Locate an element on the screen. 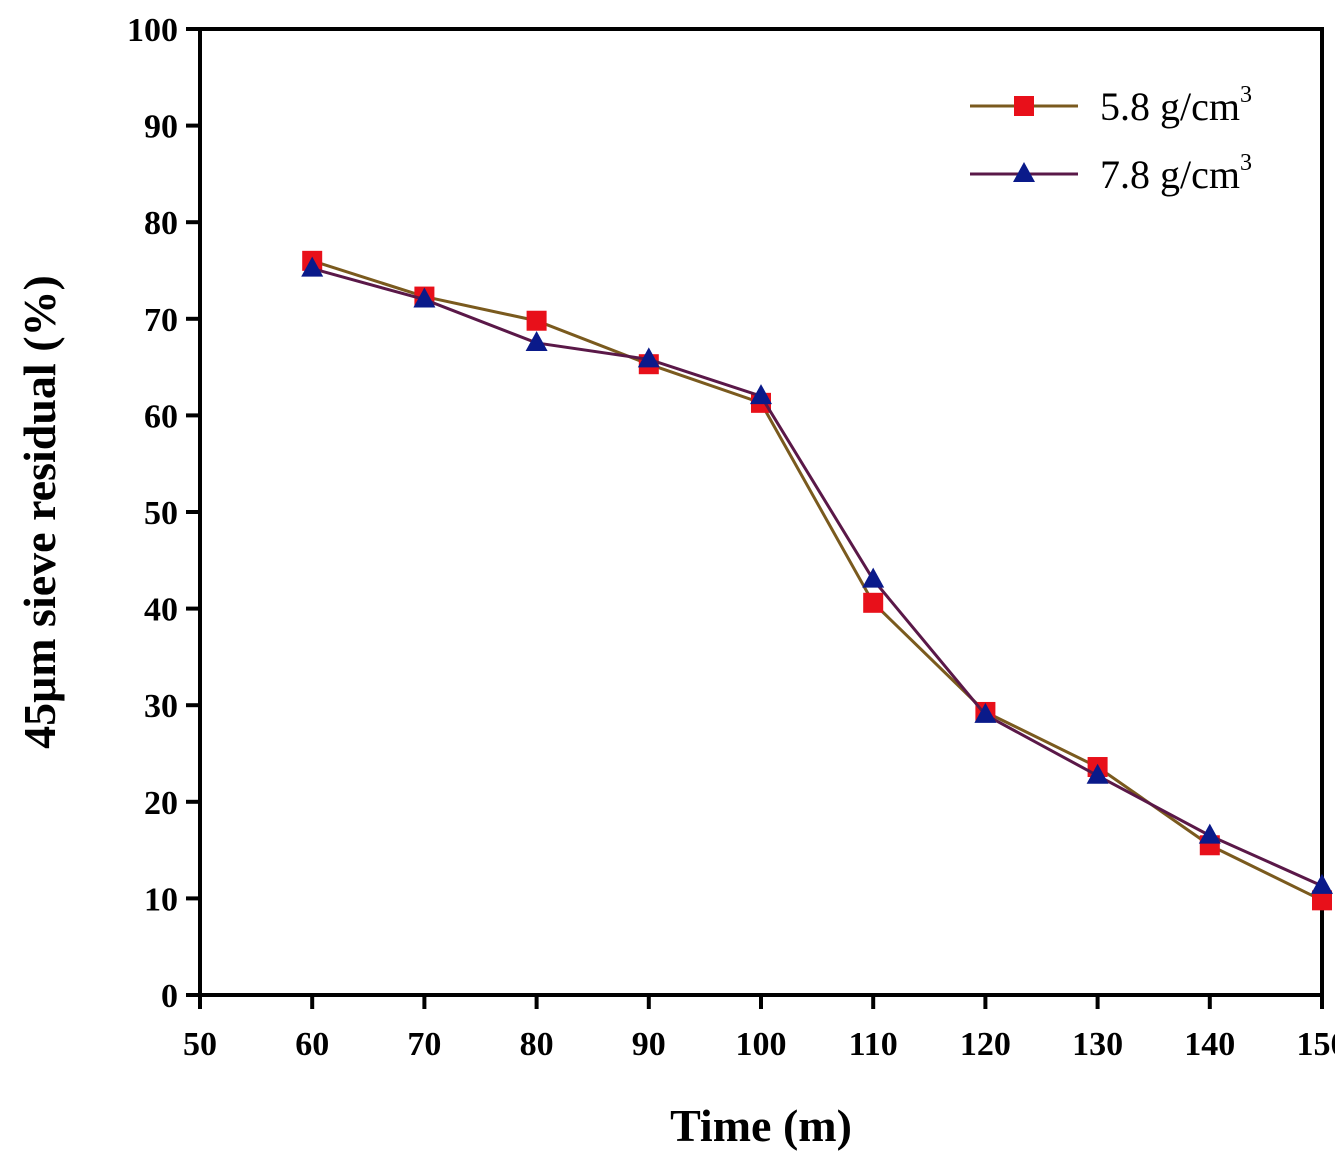 This screenshot has height=1162, width=1335. legend-label-text: 5.8 g/cm is located at coordinates (1170, 106).